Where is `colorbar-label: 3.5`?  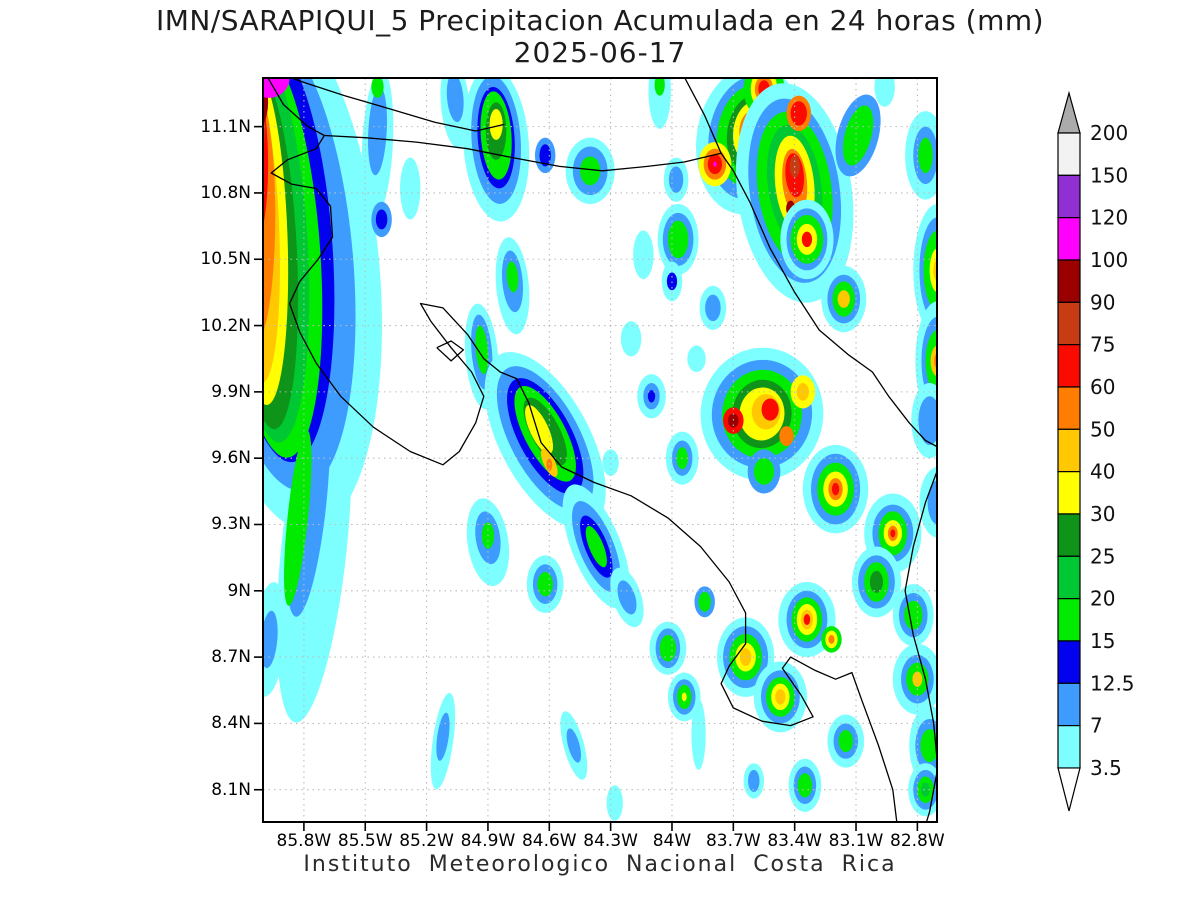
colorbar-label: 3.5 is located at coordinates (1106, 768).